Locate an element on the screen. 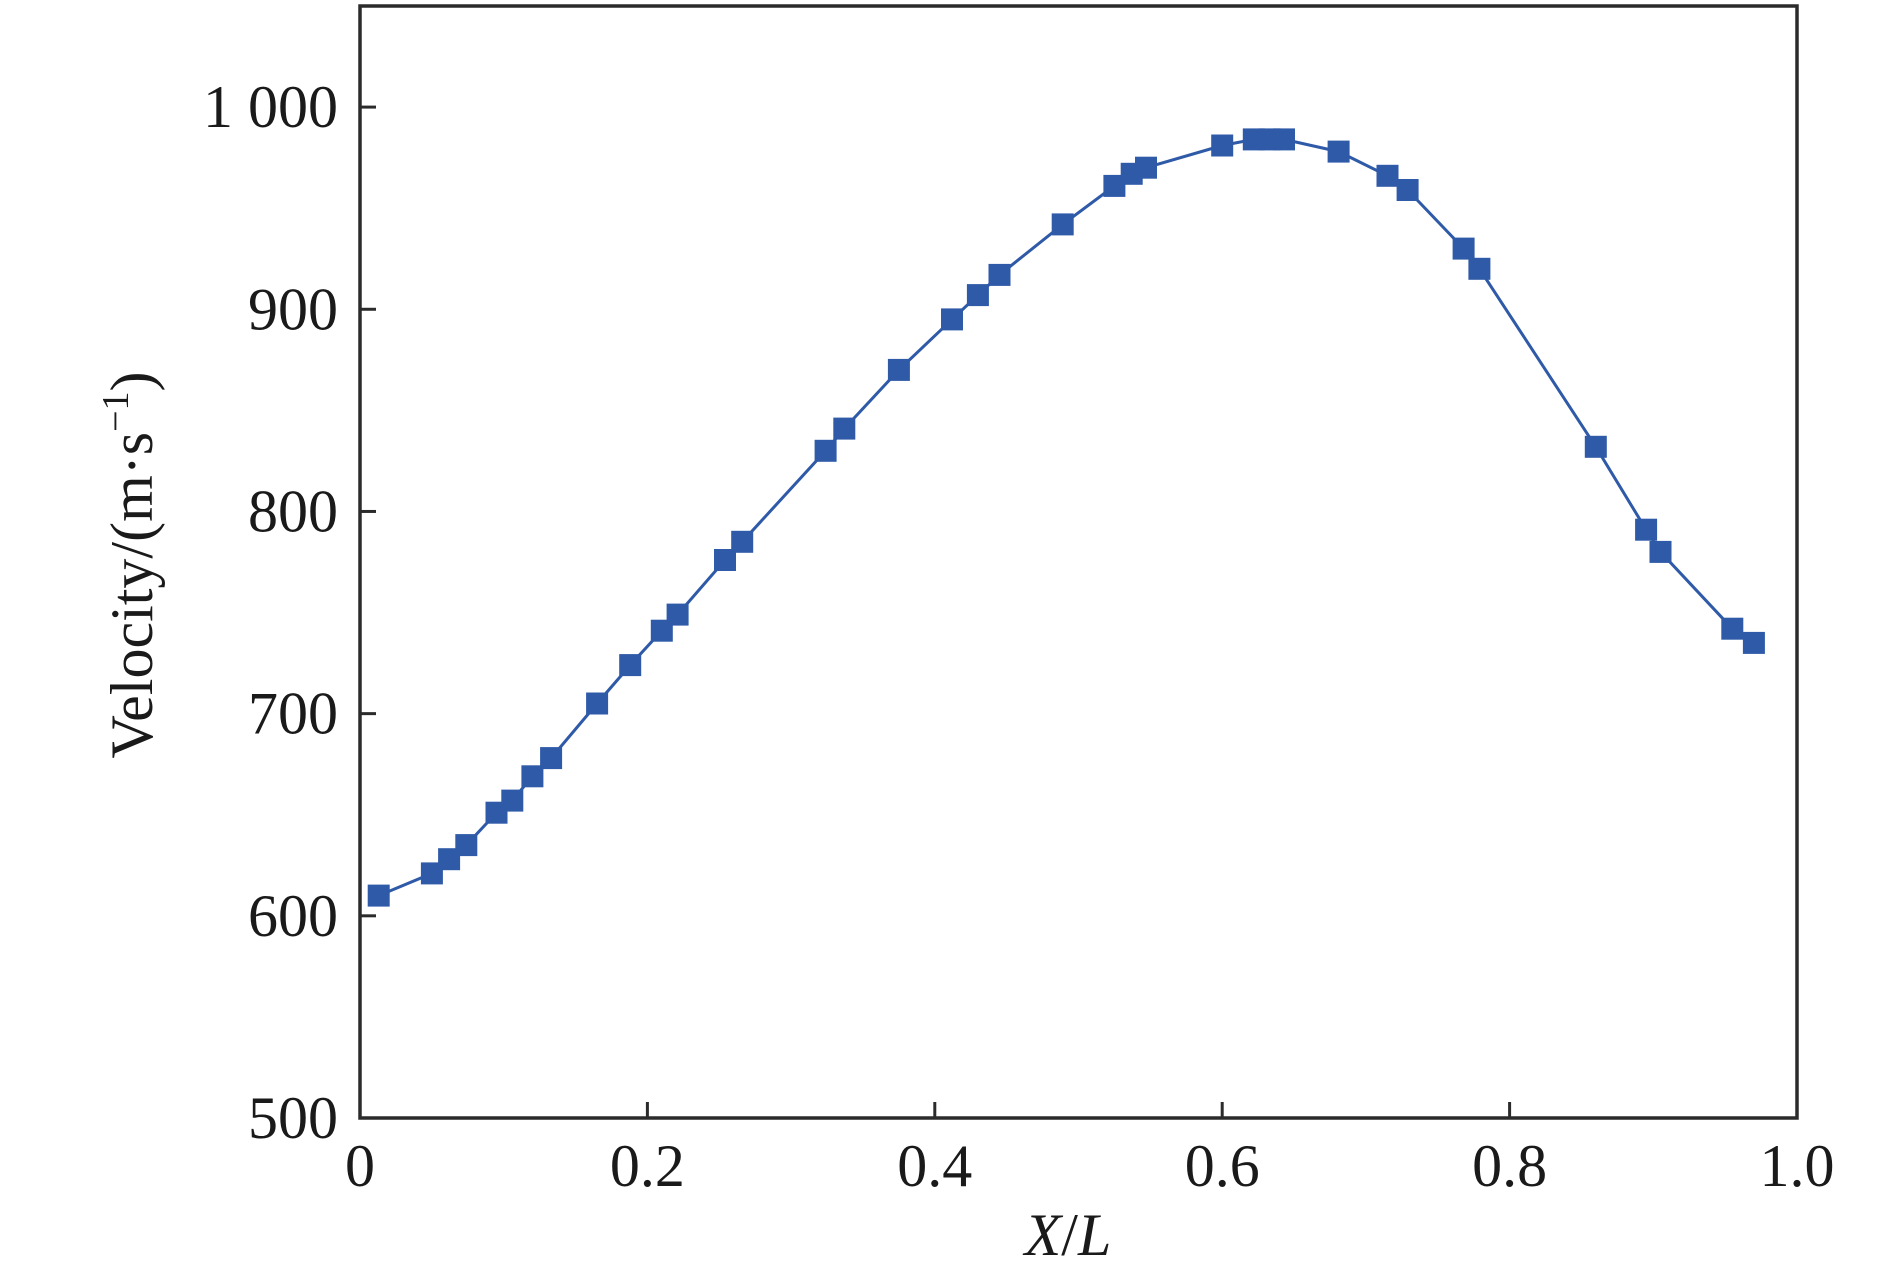 This screenshot has width=1890, height=1271. y-tick-label: 900 is located at coordinates (293, 309).